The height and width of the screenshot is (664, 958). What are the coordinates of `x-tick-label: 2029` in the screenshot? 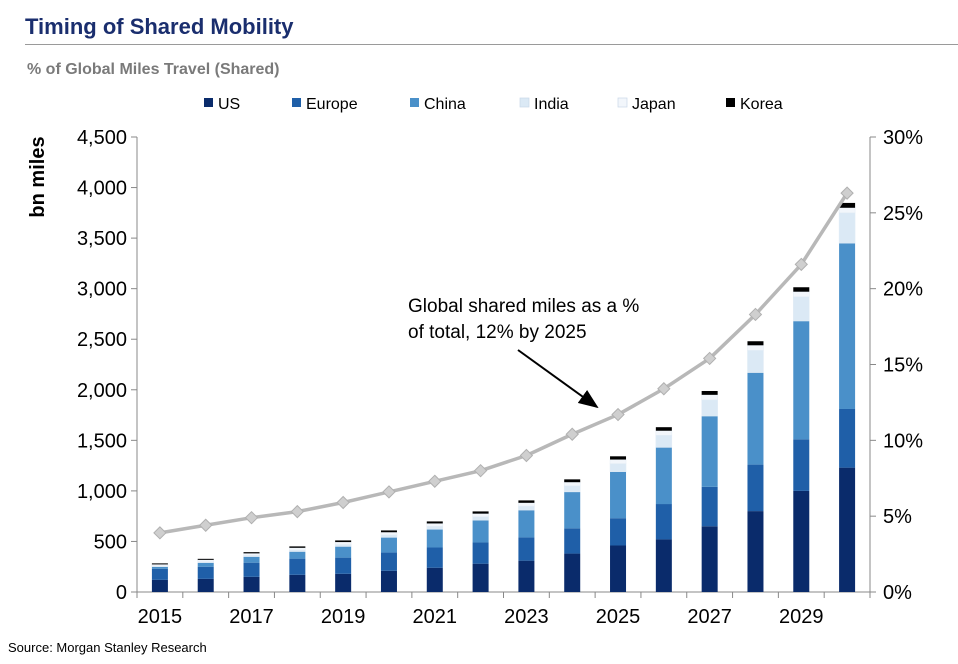 It's located at (801, 617).